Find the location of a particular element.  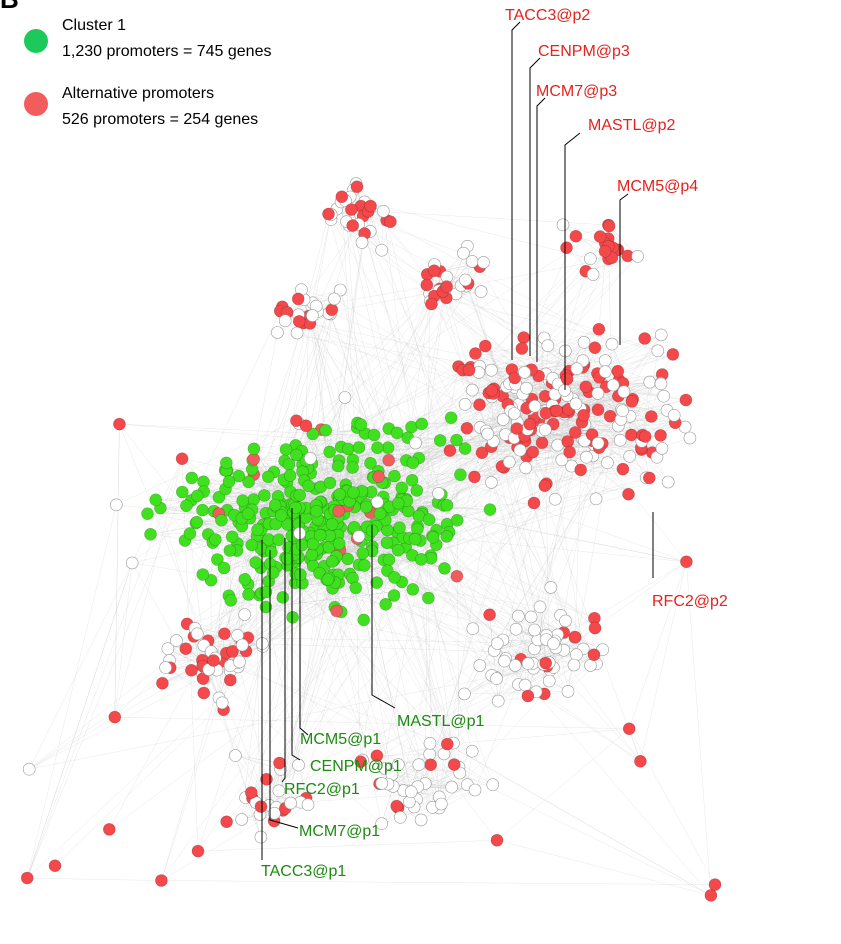

legend-detail: 1,230 promoters = 745 genes is located at coordinates (166, 51).